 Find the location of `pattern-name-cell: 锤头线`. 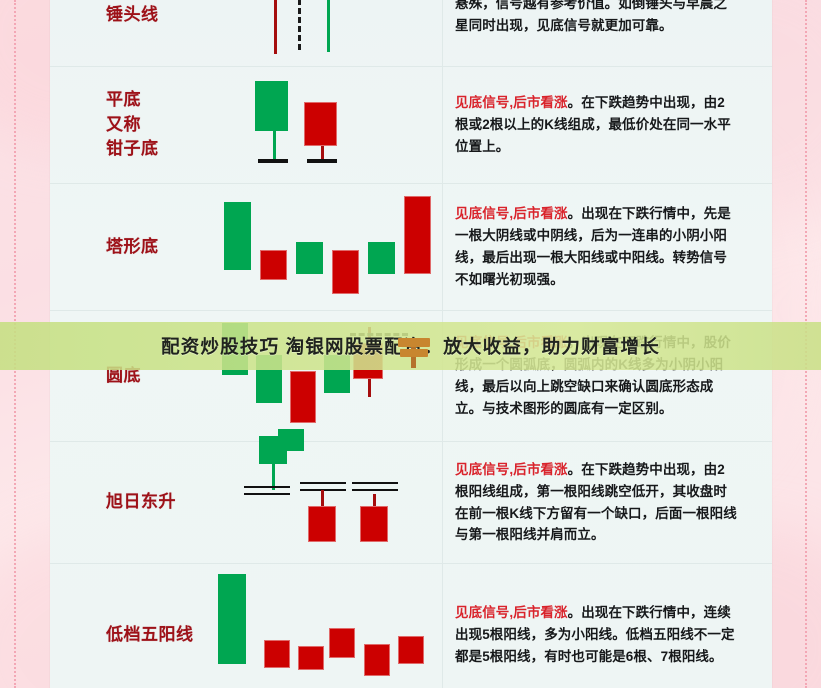

pattern-name-cell: 锤头线 is located at coordinates (136, 33).